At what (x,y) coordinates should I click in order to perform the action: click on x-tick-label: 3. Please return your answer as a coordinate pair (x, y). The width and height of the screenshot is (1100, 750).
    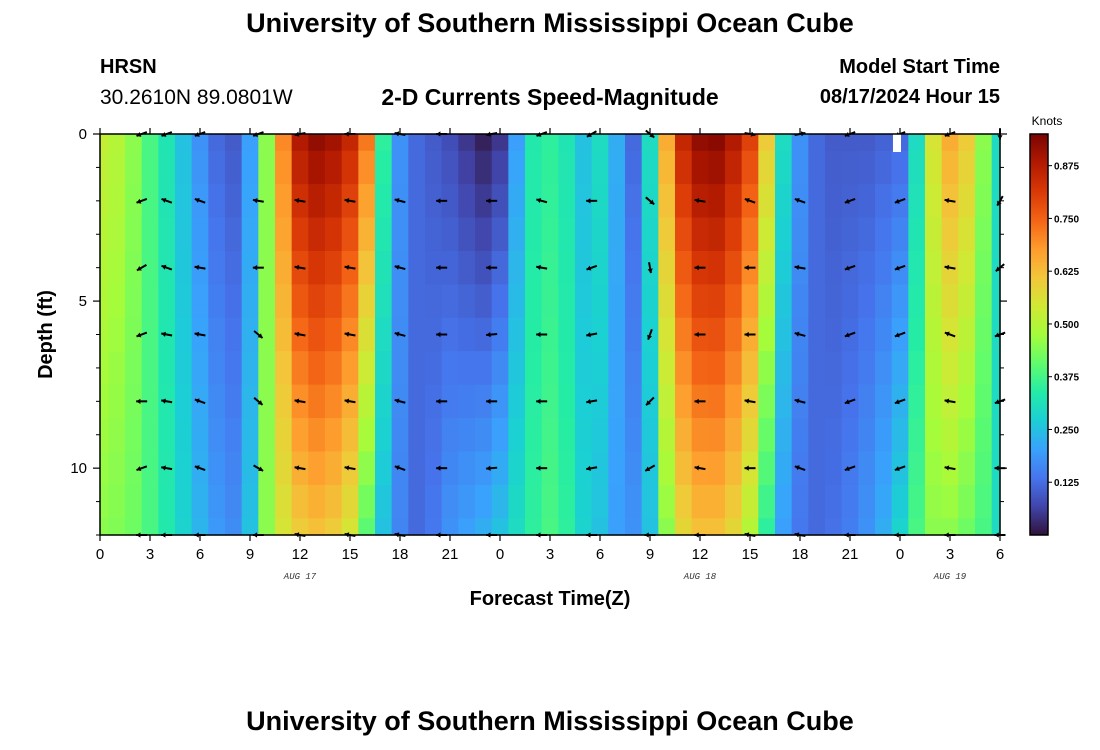
    Looking at the image, I should click on (550, 554).